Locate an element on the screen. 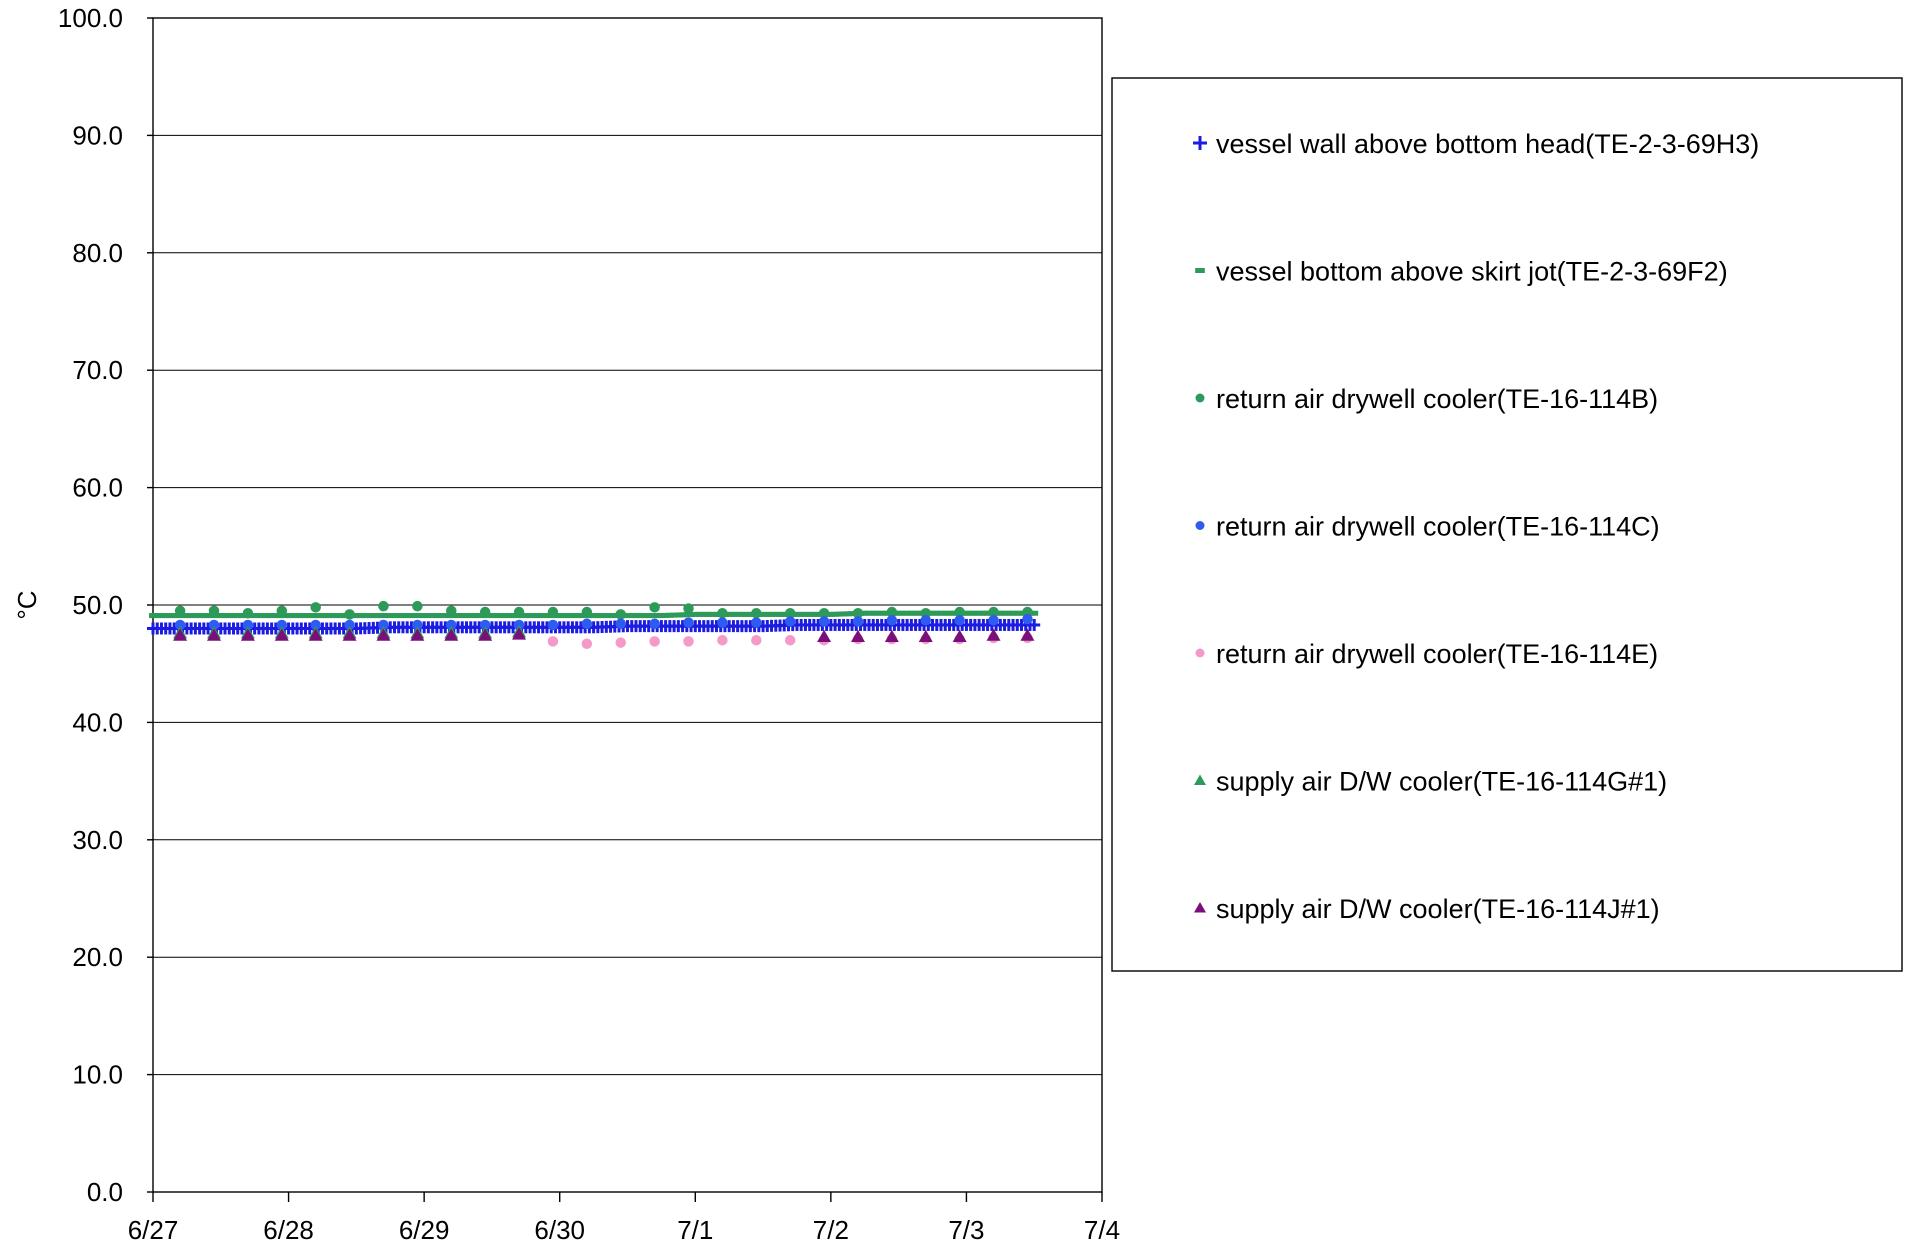 The width and height of the screenshot is (1905, 1250). y-tick-label: 80.0 is located at coordinates (97, 253).